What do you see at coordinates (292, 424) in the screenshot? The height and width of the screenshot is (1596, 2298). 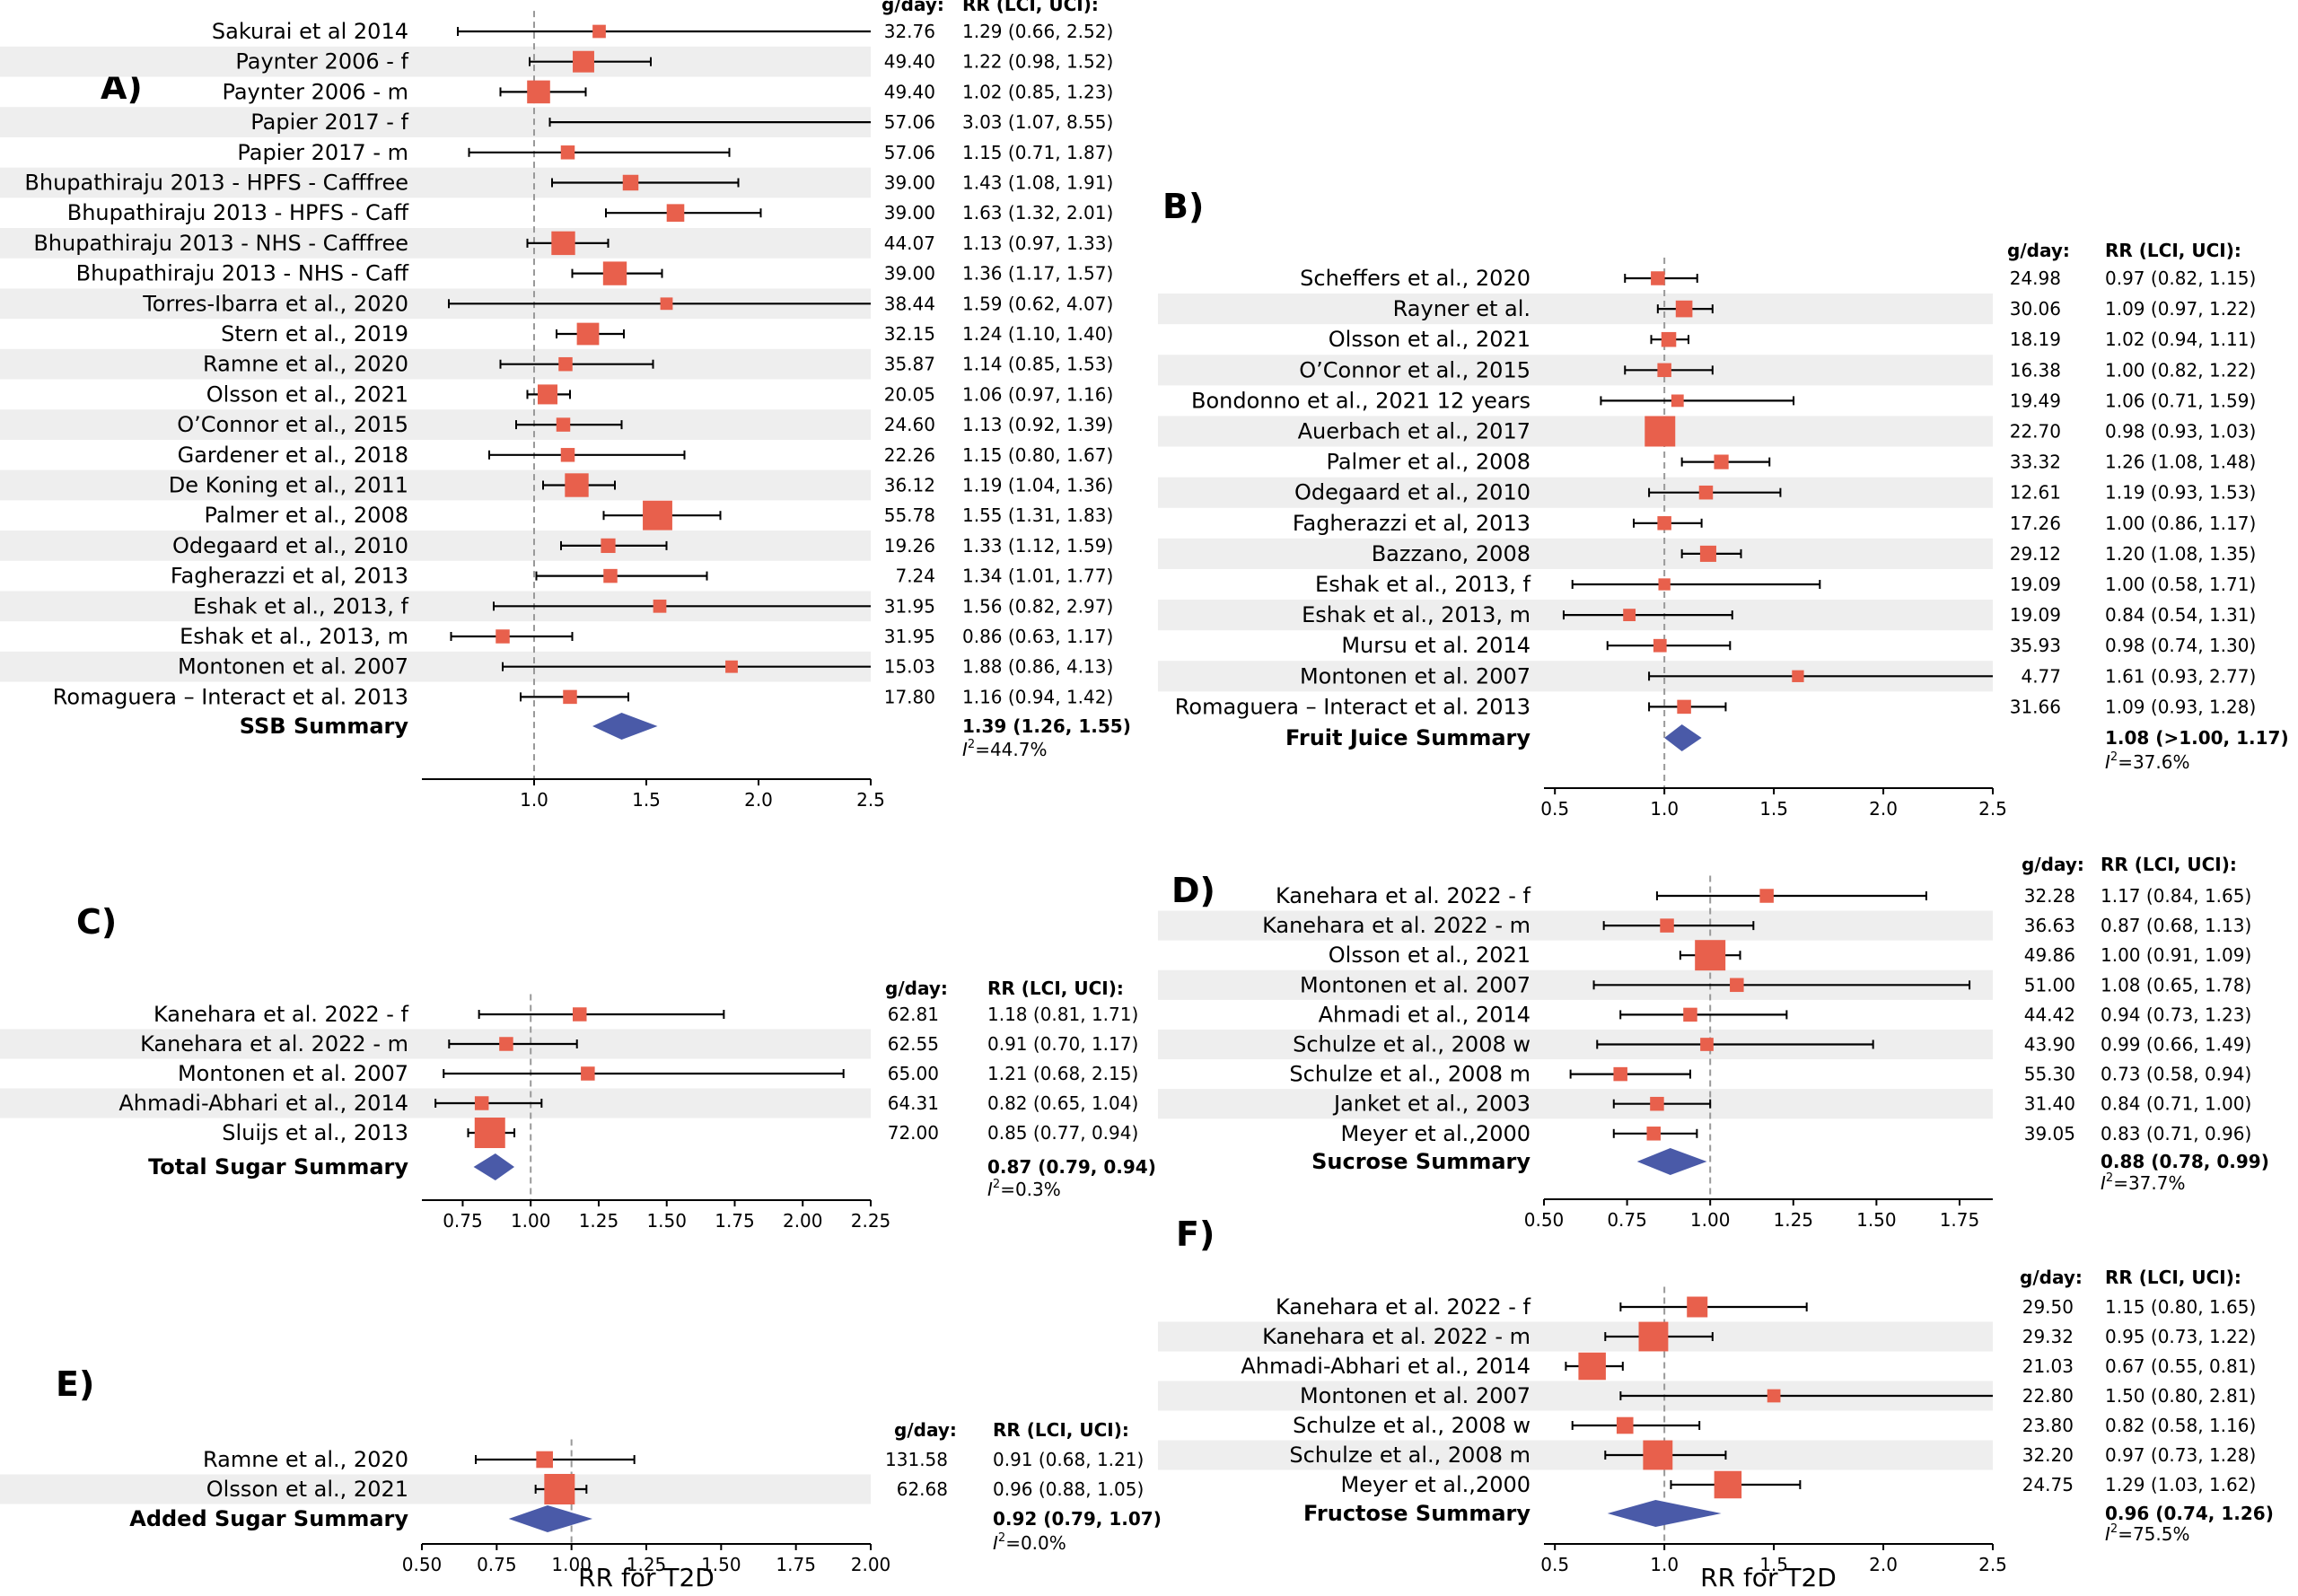 I see `study-label: O’Connor et al., 2015` at bounding box center [292, 424].